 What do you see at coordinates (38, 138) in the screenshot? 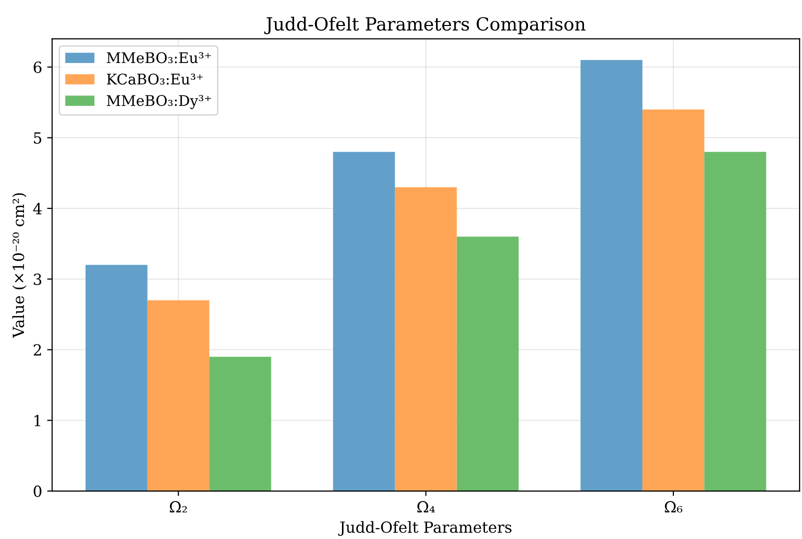
I see `y-tick-label: 5` at bounding box center [38, 138].